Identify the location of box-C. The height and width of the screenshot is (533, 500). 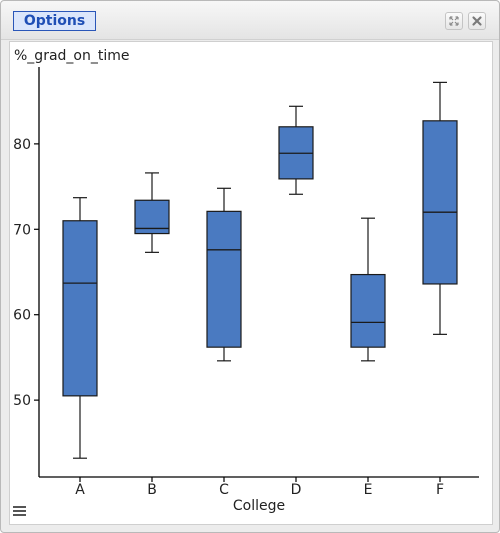
(224, 274).